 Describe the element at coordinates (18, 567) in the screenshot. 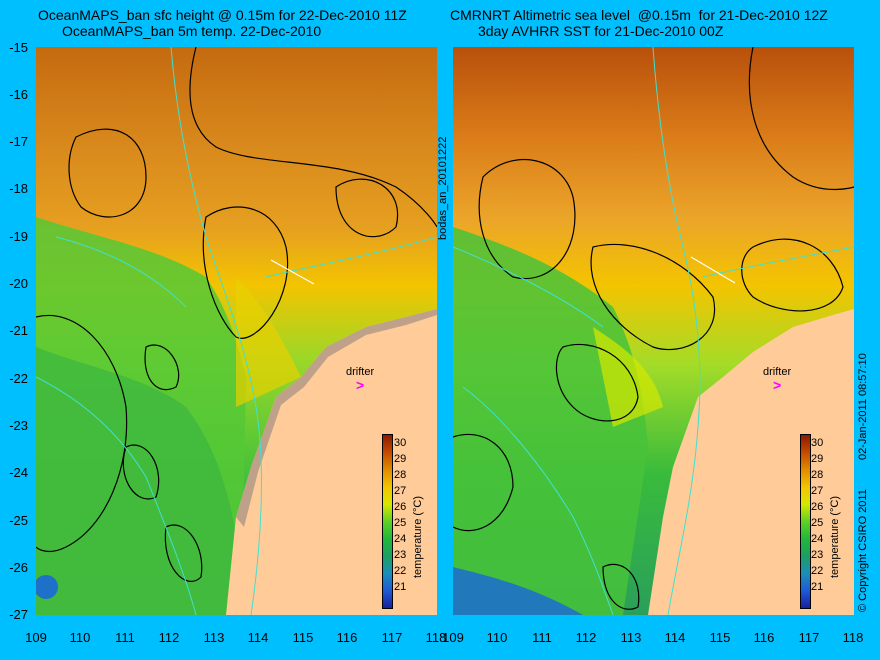

I see `y-tick-label: -26` at that location.